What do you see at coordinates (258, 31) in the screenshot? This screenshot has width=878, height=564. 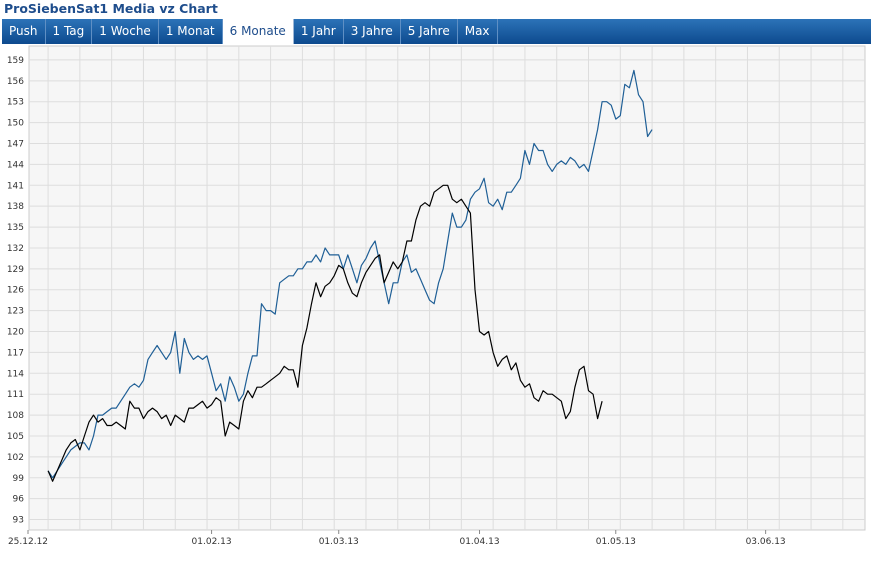 I see `tab-6-monate: 6 Monate` at bounding box center [258, 31].